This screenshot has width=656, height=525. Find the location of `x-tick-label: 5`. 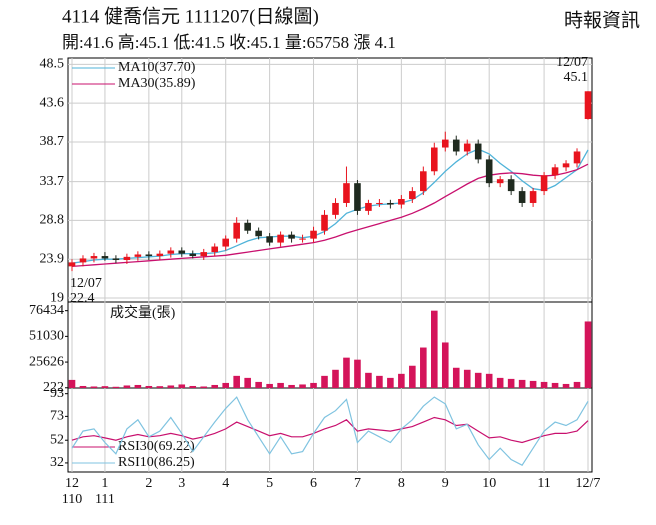

x-tick-label: 5 is located at coordinates (269, 483).